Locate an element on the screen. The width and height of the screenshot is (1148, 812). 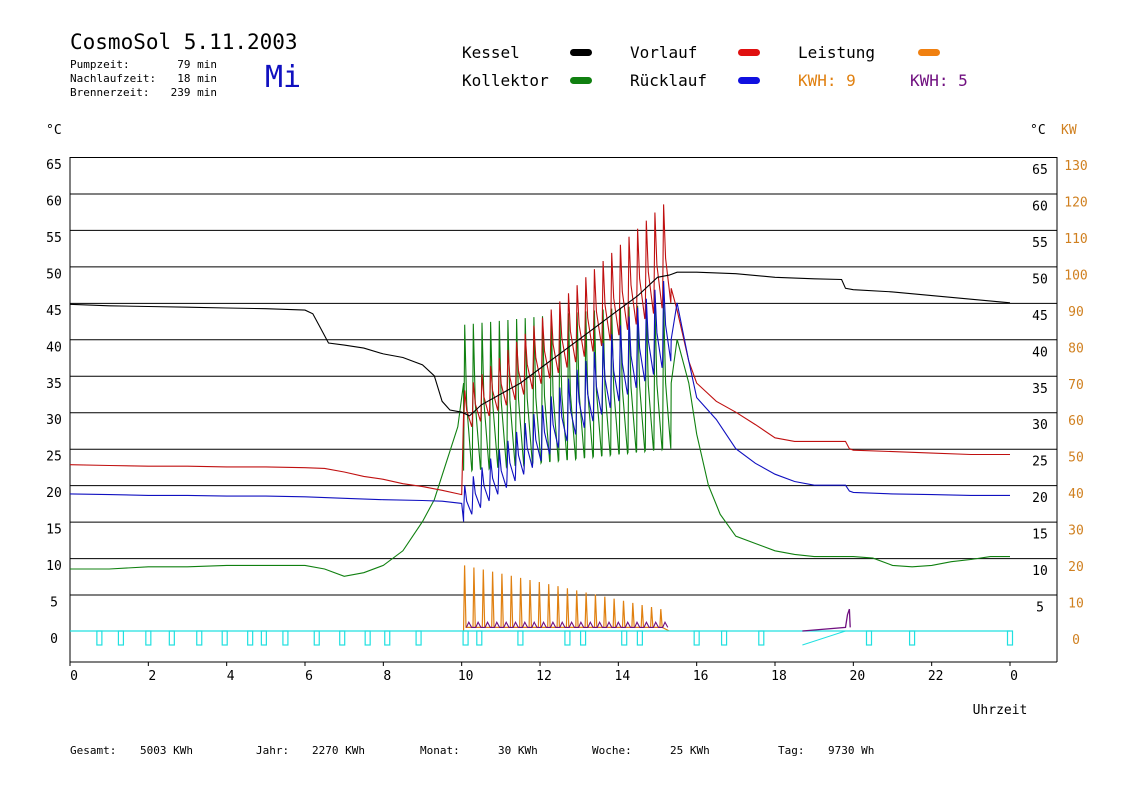
y-tick-right-power: 40 is located at coordinates (1076, 494).